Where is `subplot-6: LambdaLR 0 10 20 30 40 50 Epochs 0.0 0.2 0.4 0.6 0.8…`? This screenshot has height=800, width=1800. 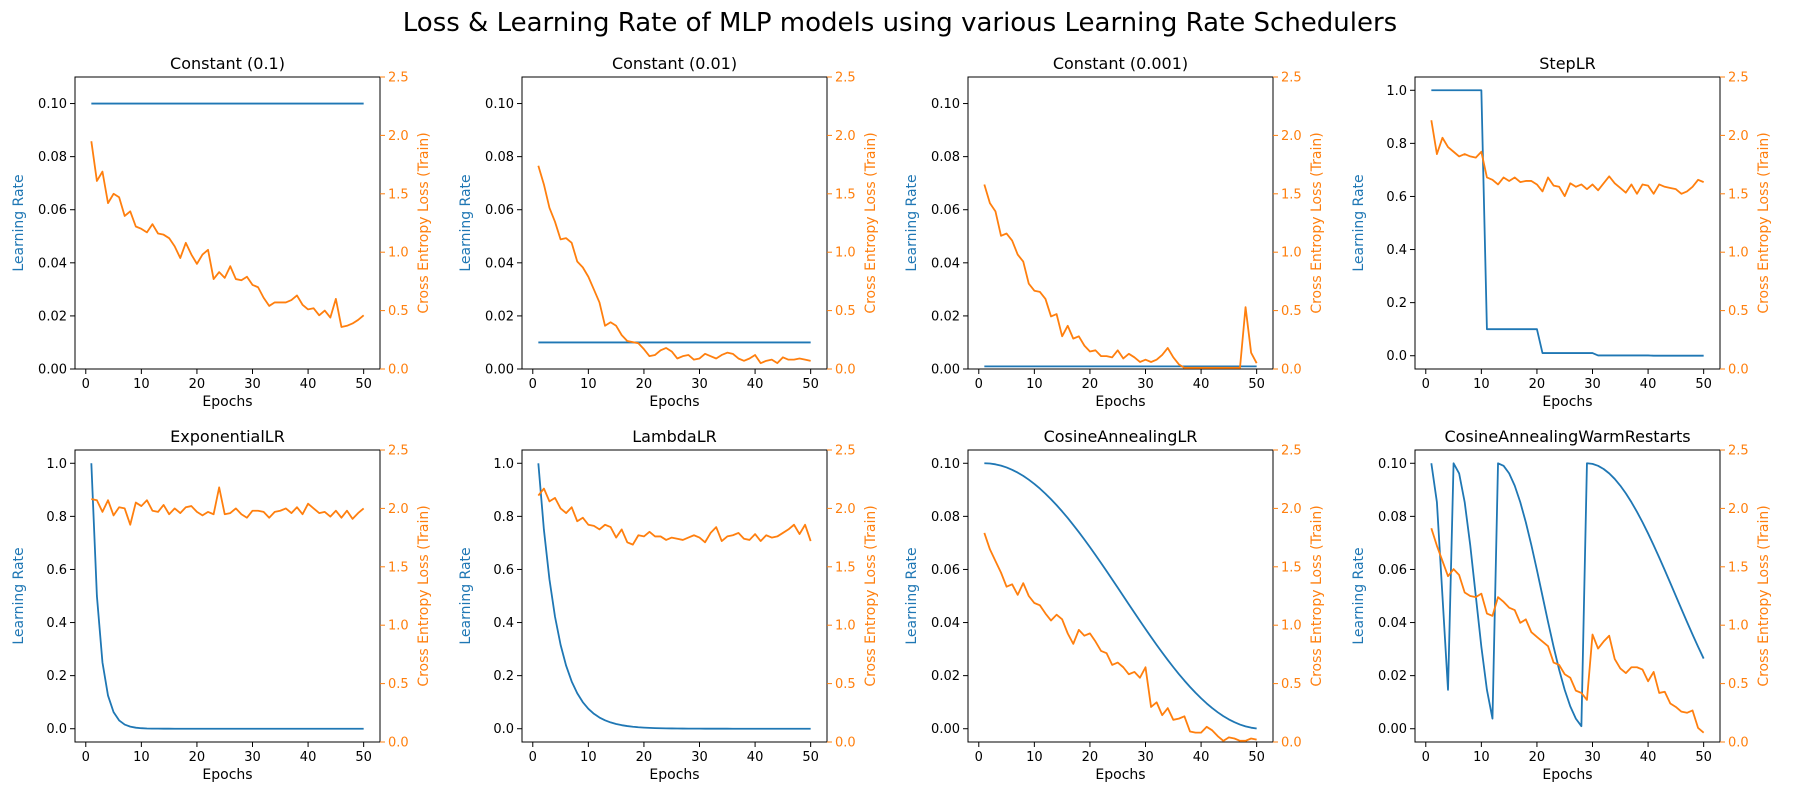 subplot-6: LambdaLR 0 10 20 30 40 50 Epochs 0.0 0.2 0.4 0.6 0.8… is located at coordinates (668, 605).